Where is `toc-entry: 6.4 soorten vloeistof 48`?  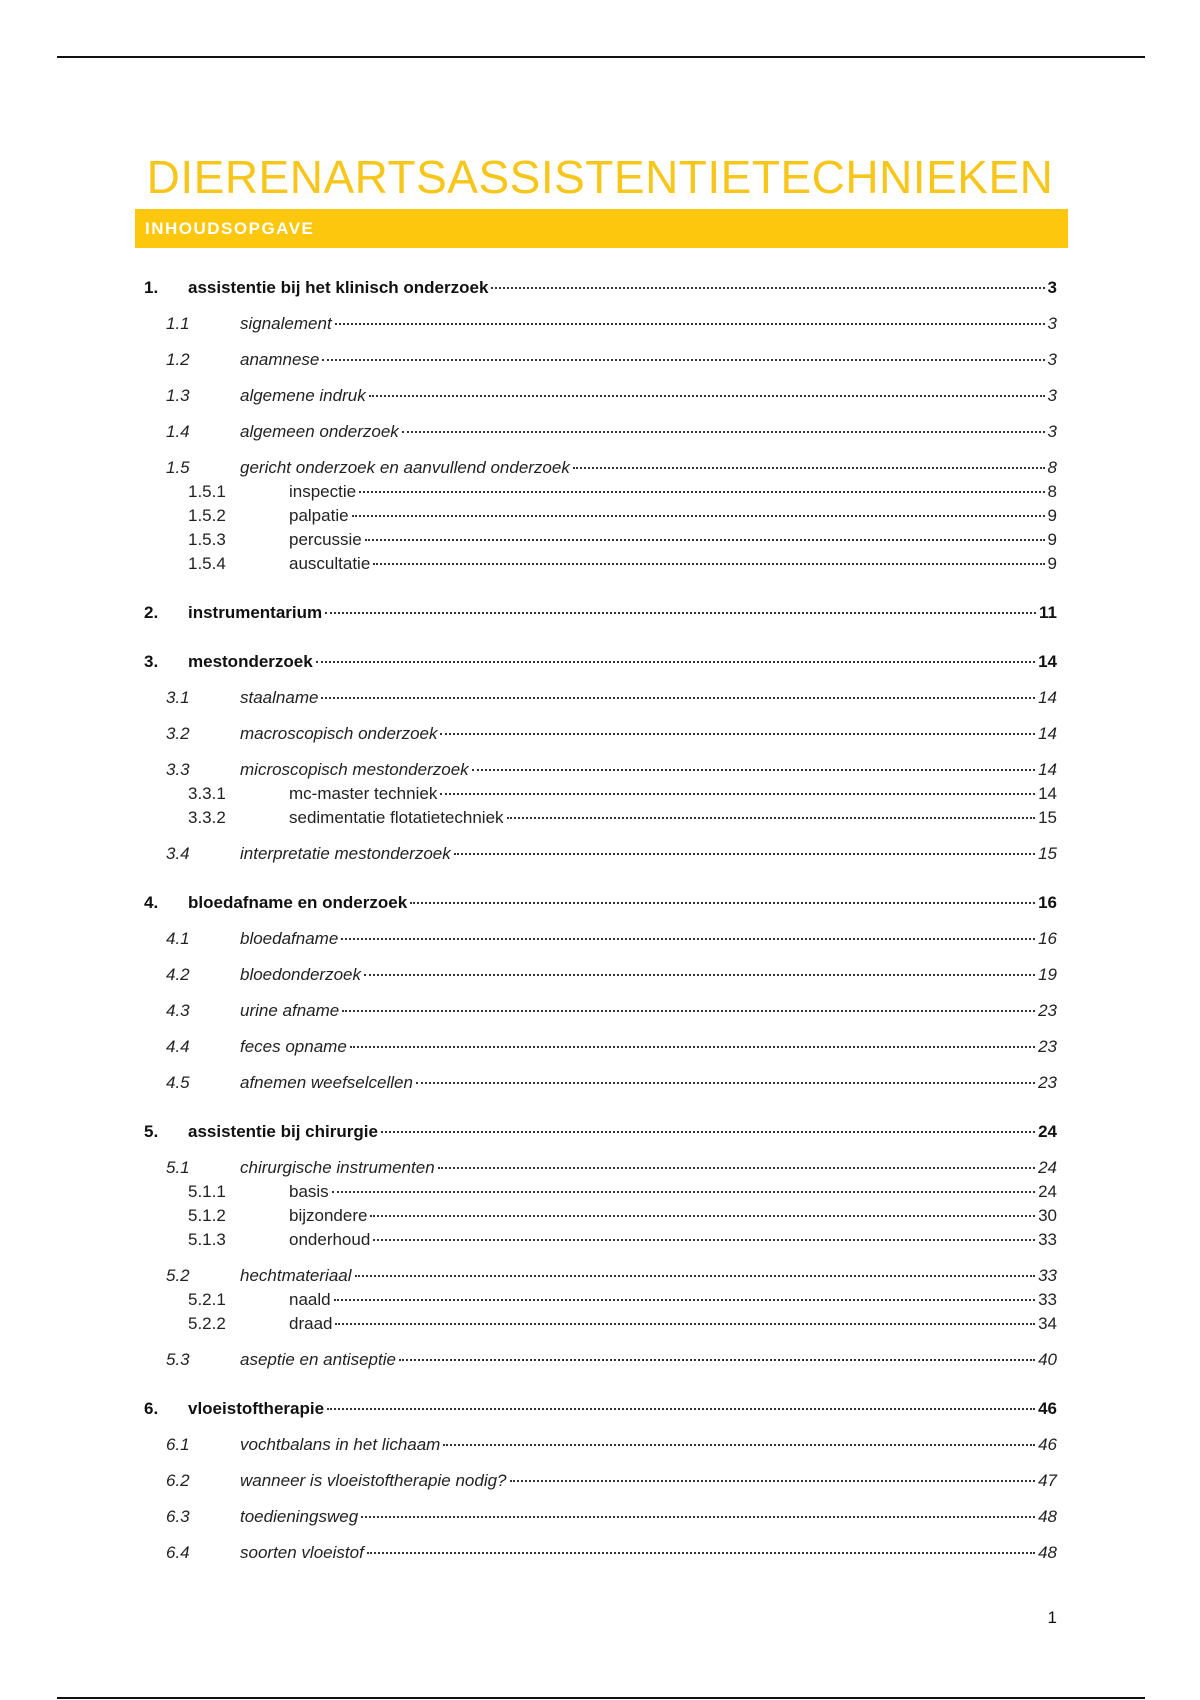
toc-entry: 6.4 soorten vloeistof 48 is located at coordinates (611, 1553).